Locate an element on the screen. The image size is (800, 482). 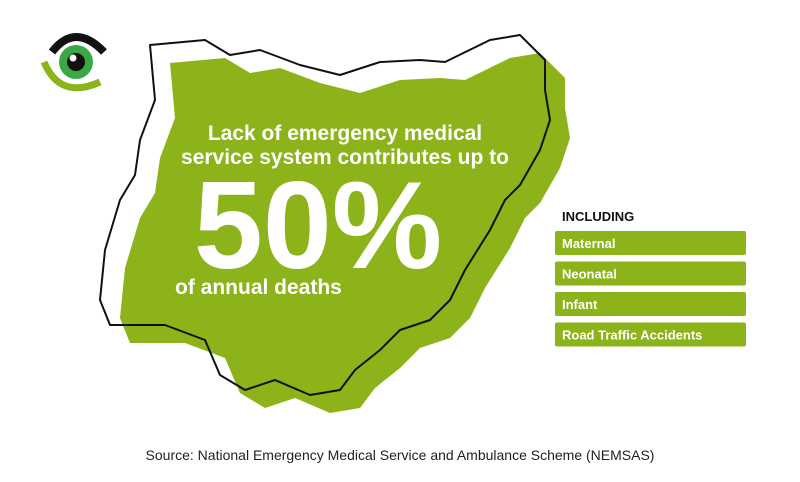
list-item: Road Traffic Accidents is located at coordinates (632, 335).